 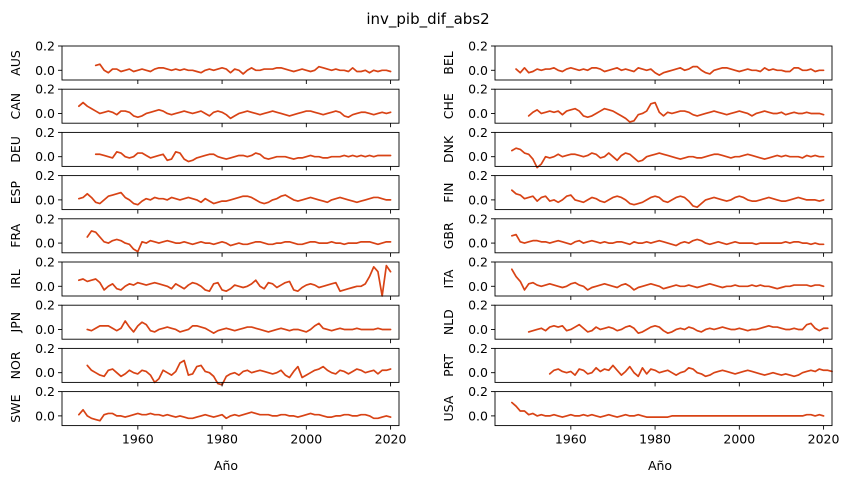 I want to click on series-line-deu, so click(x=243, y=156).